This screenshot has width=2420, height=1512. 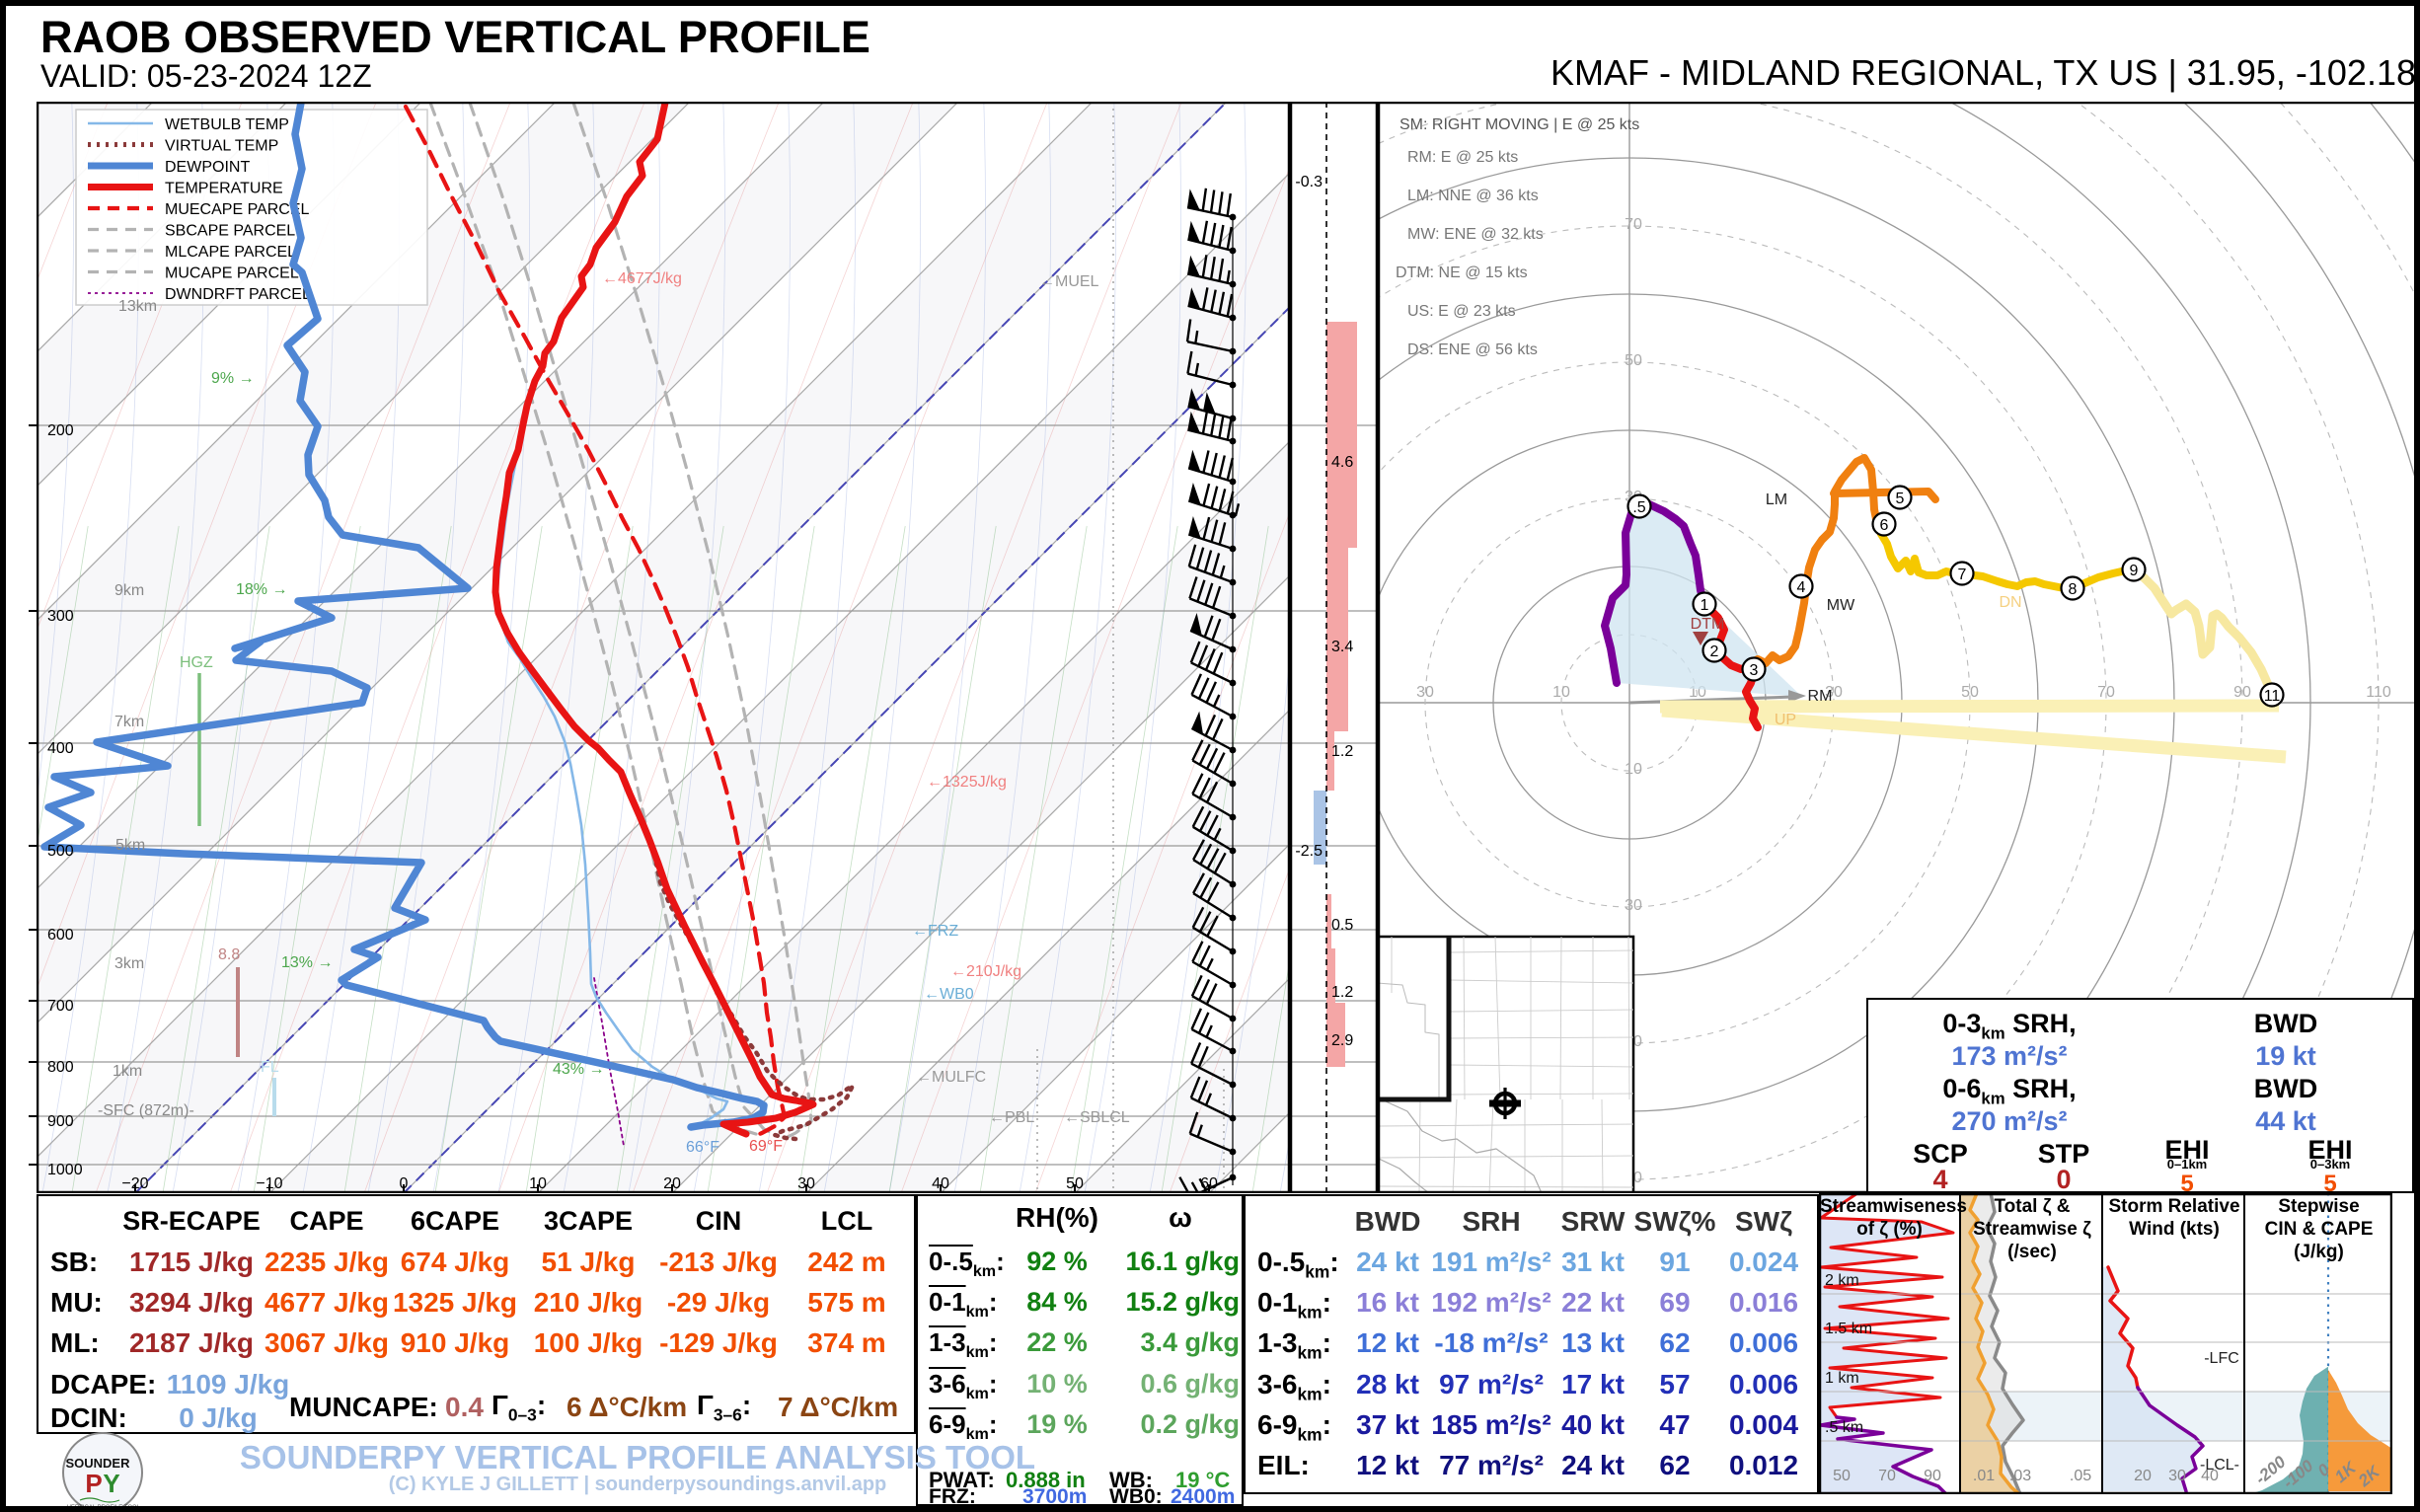 What do you see at coordinates (1884, 525) in the screenshot?
I see `svg-text: 6` at bounding box center [1884, 525].